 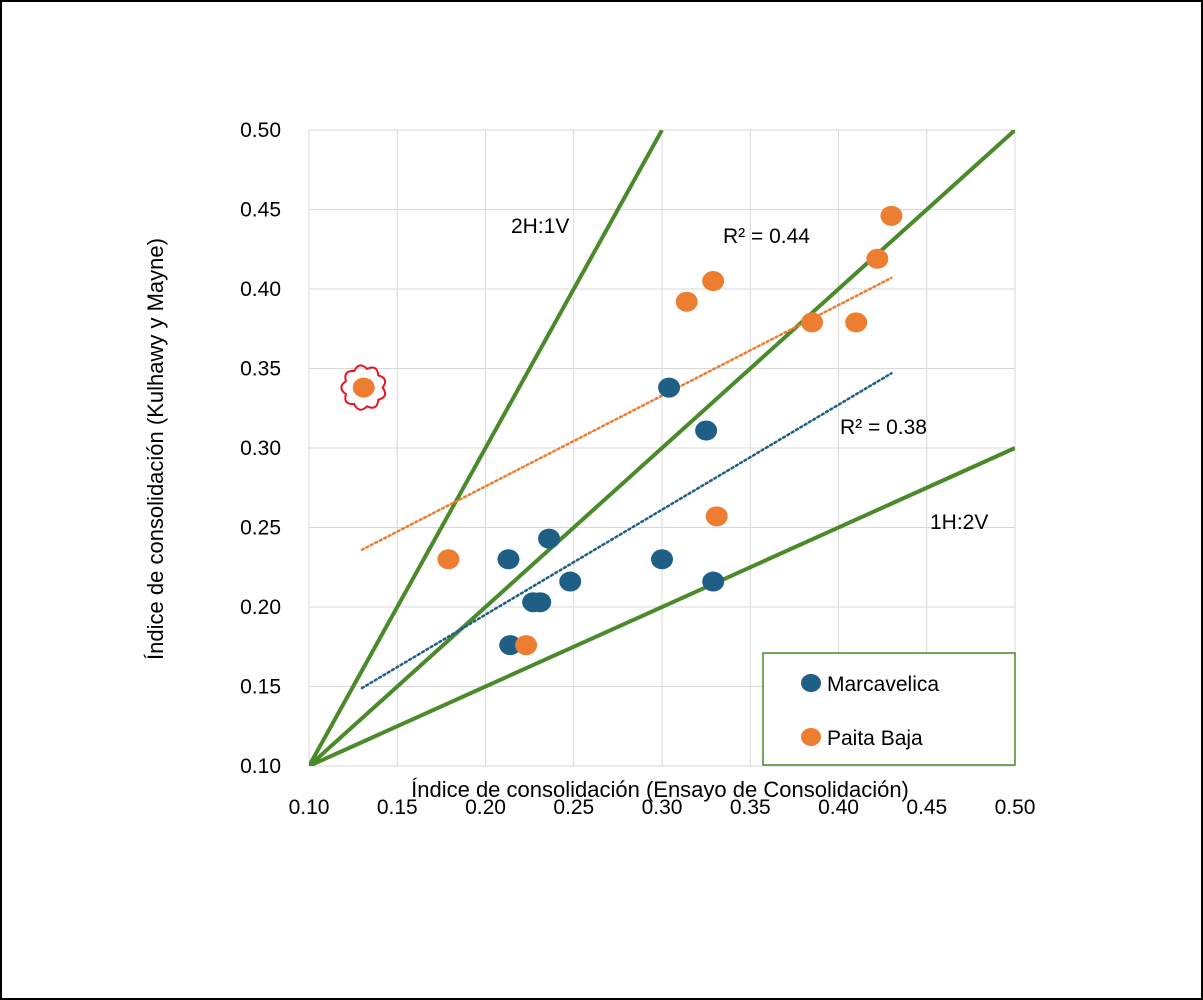 I want to click on legend-marker-marcavelica, so click(x=811, y=683).